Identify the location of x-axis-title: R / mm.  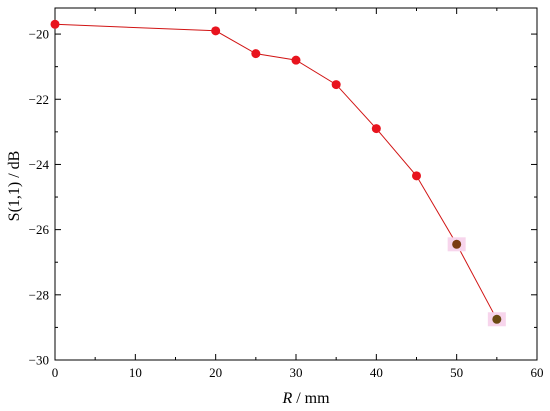
(305, 398).